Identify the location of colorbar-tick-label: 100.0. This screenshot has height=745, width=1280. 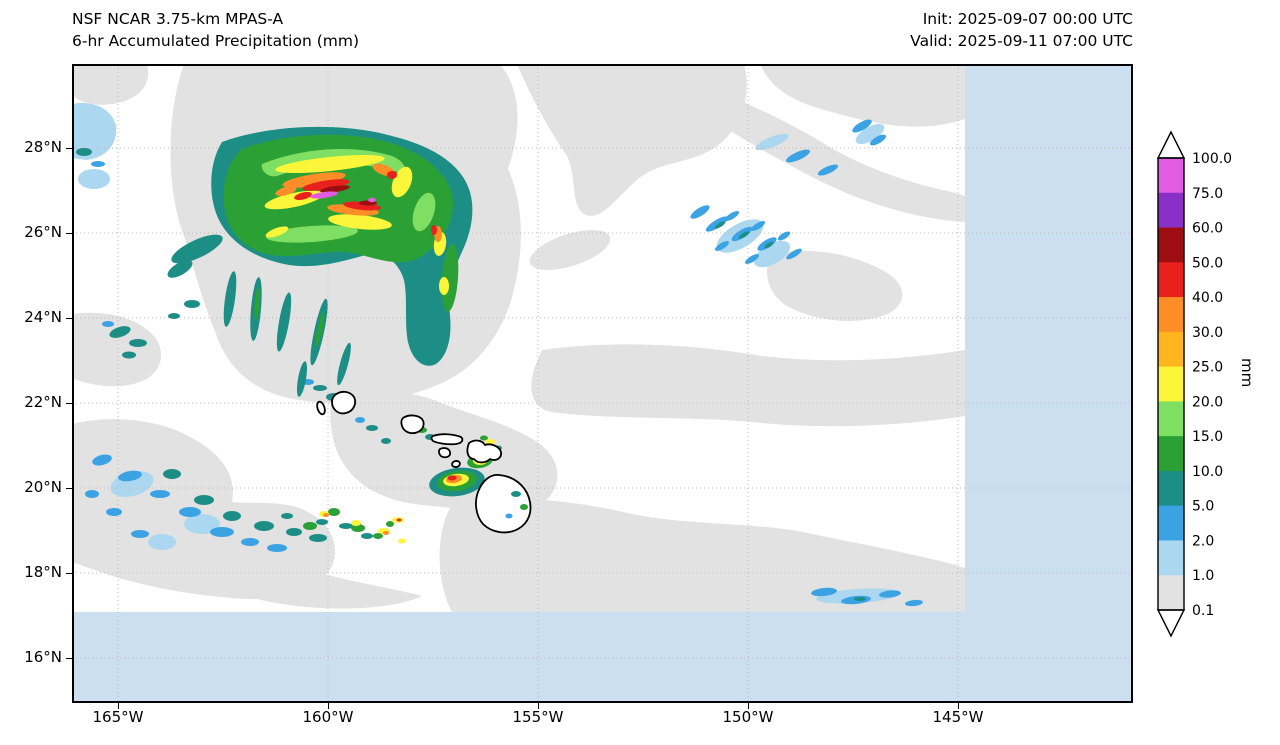
(1212, 159).